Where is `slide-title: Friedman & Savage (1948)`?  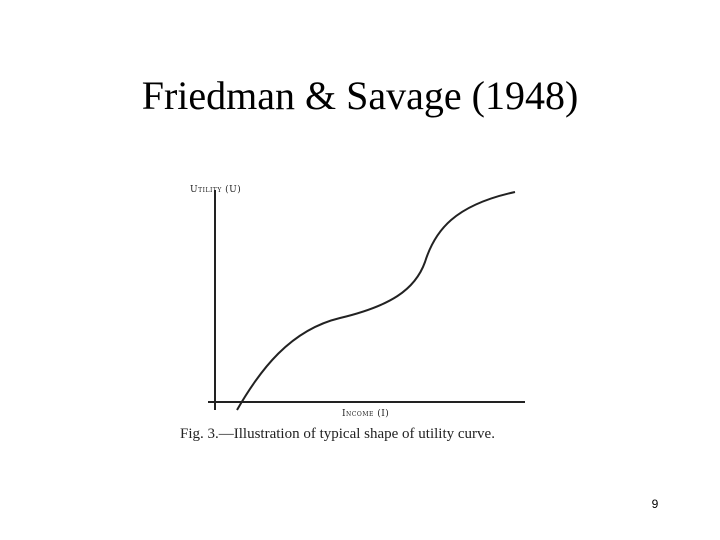
slide-title: Friedman & Savage (1948) is located at coordinates (360, 95).